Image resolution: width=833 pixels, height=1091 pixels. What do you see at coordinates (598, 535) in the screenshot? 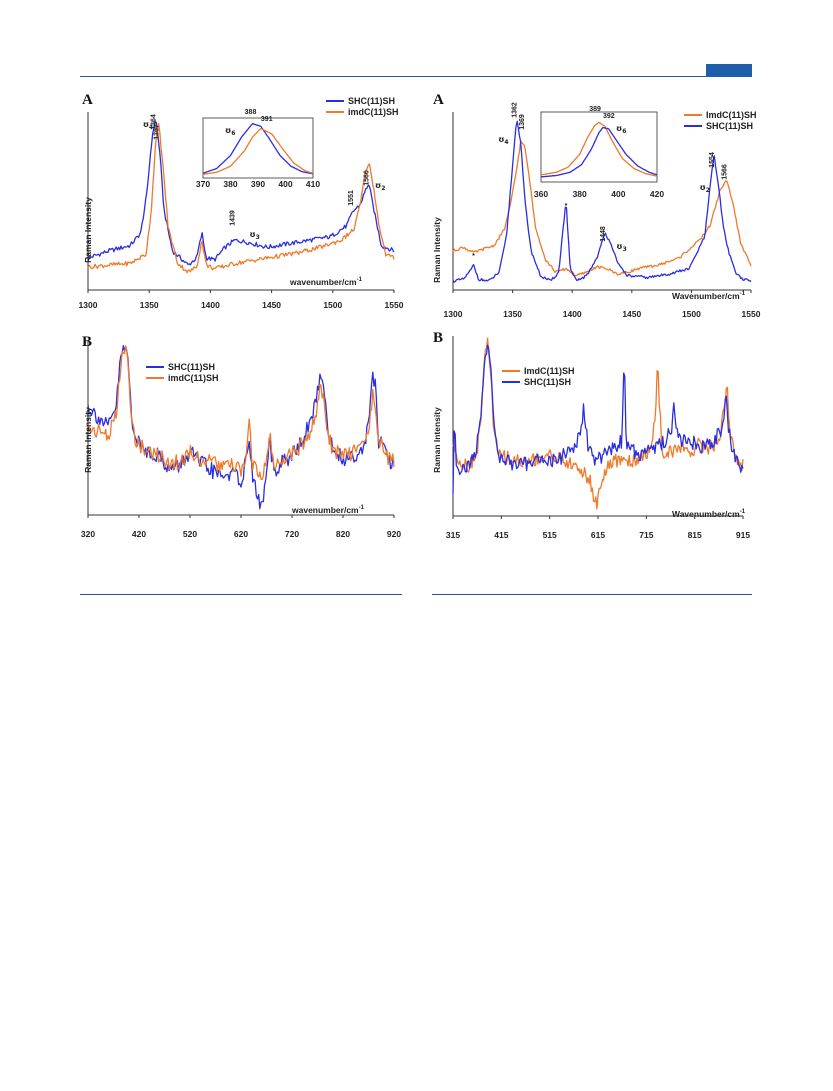
I see `x-tick-label: 615` at bounding box center [598, 535].